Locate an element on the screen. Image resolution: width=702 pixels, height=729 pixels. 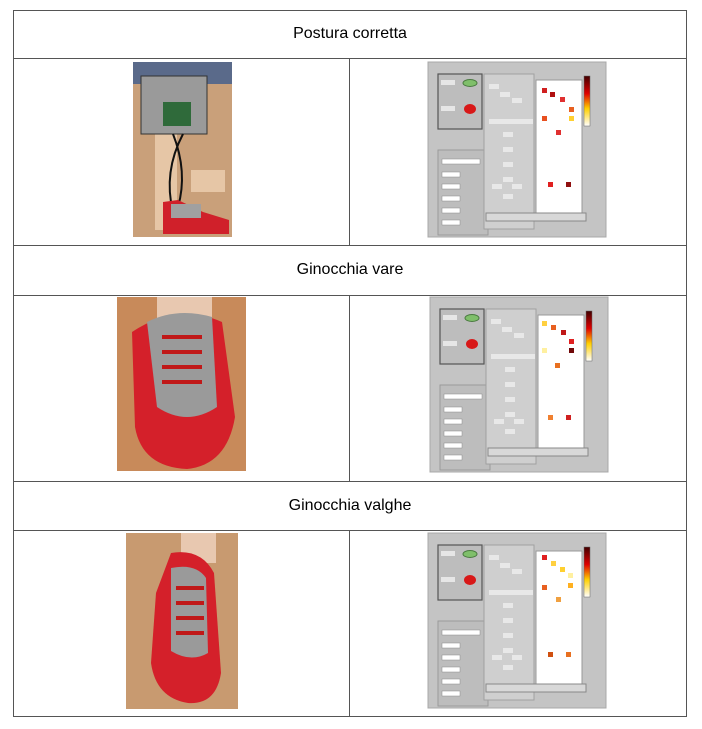
section-title: Ginocchia valghe is located at coordinates (350, 505).